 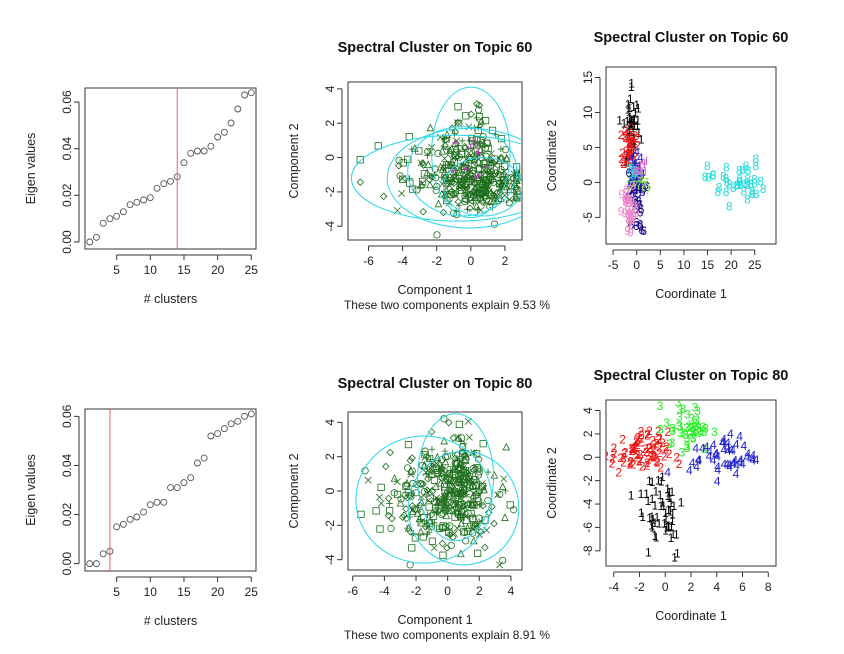 What do you see at coordinates (333, 492) in the screenshot?
I see `y-axis: -4 -2 0 2 4` at bounding box center [333, 492].